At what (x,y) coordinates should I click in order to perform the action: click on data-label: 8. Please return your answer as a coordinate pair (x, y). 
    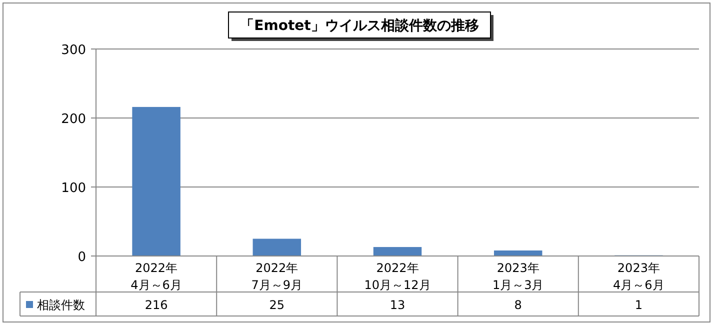
    Looking at the image, I should click on (518, 305).